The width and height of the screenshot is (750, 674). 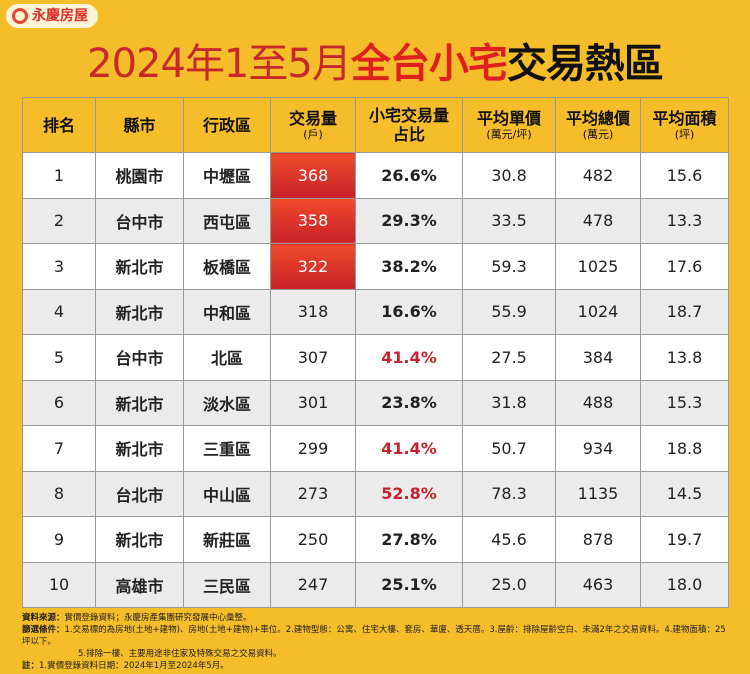 What do you see at coordinates (684, 220) in the screenshot?
I see `table-cell: 13.3` at bounding box center [684, 220].